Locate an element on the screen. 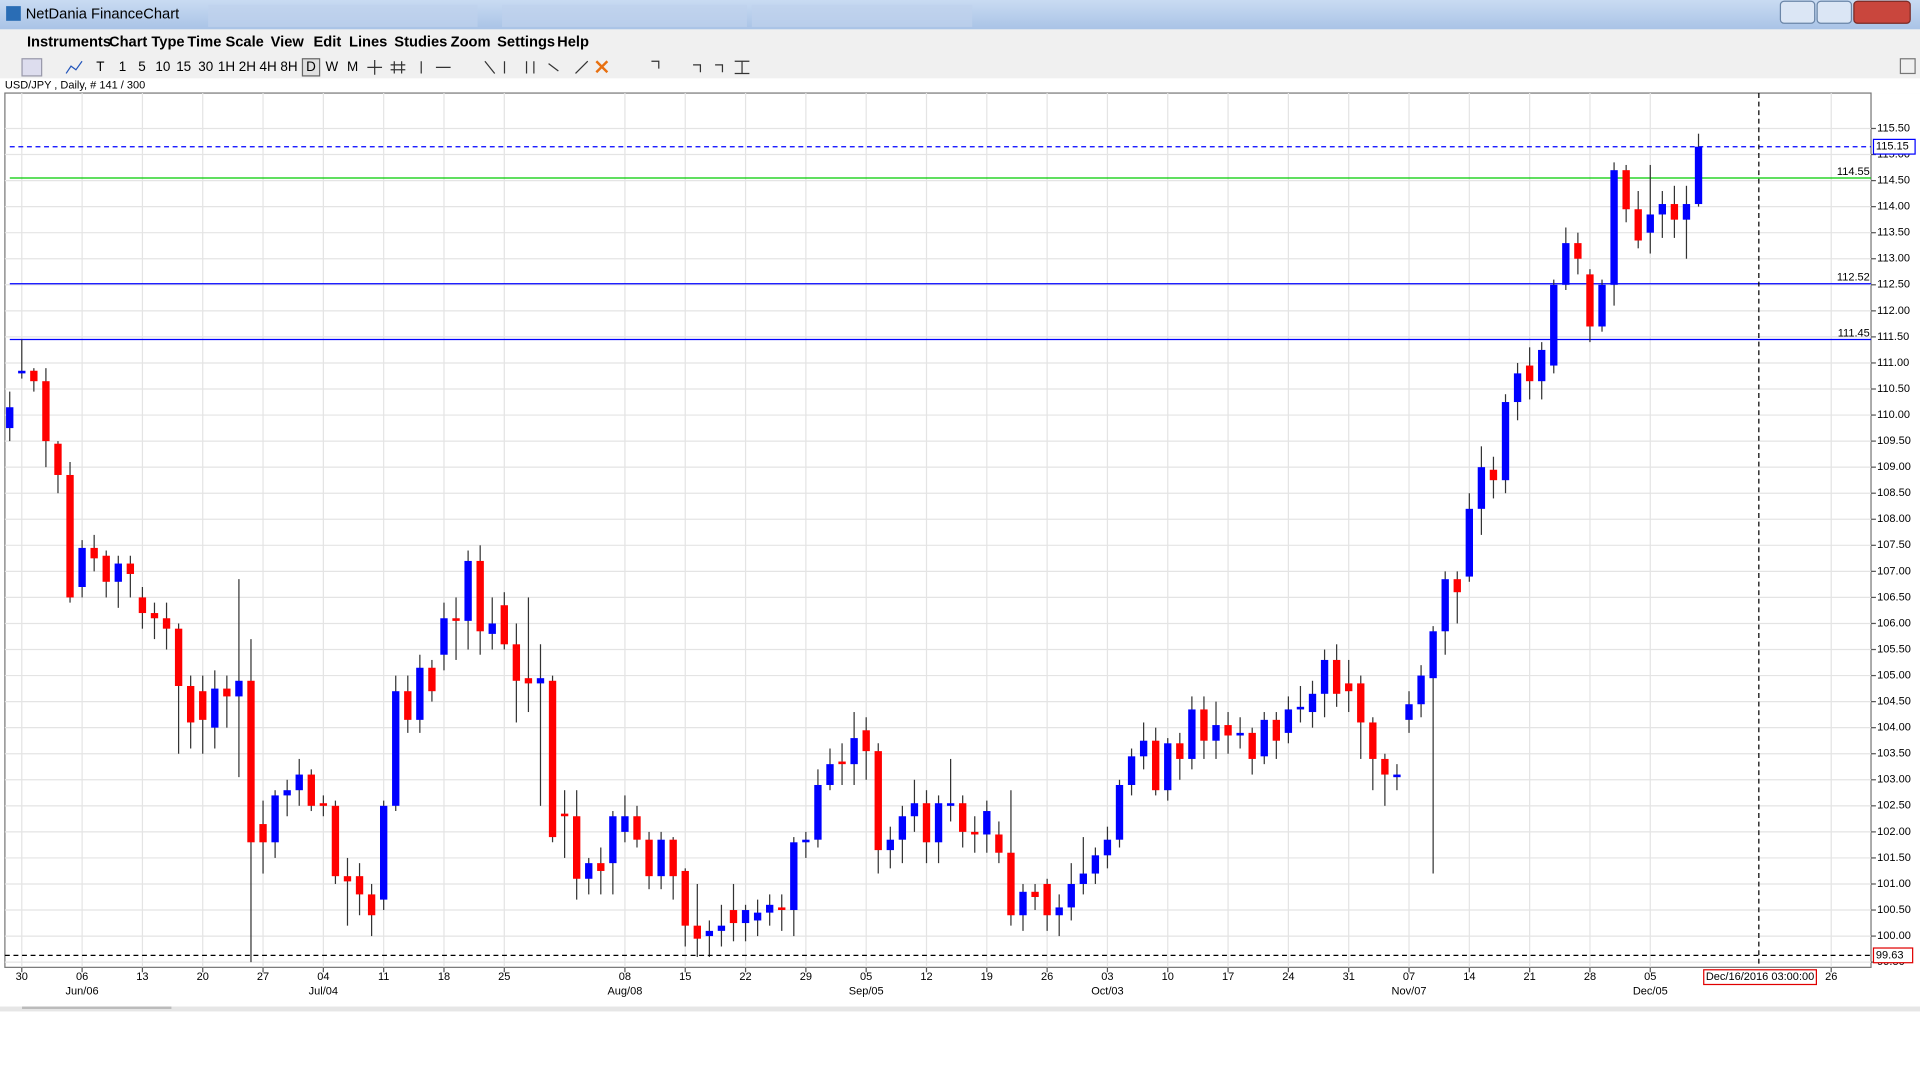 The height and width of the screenshot is (1080, 1920). timescale-button: D is located at coordinates (311, 66).